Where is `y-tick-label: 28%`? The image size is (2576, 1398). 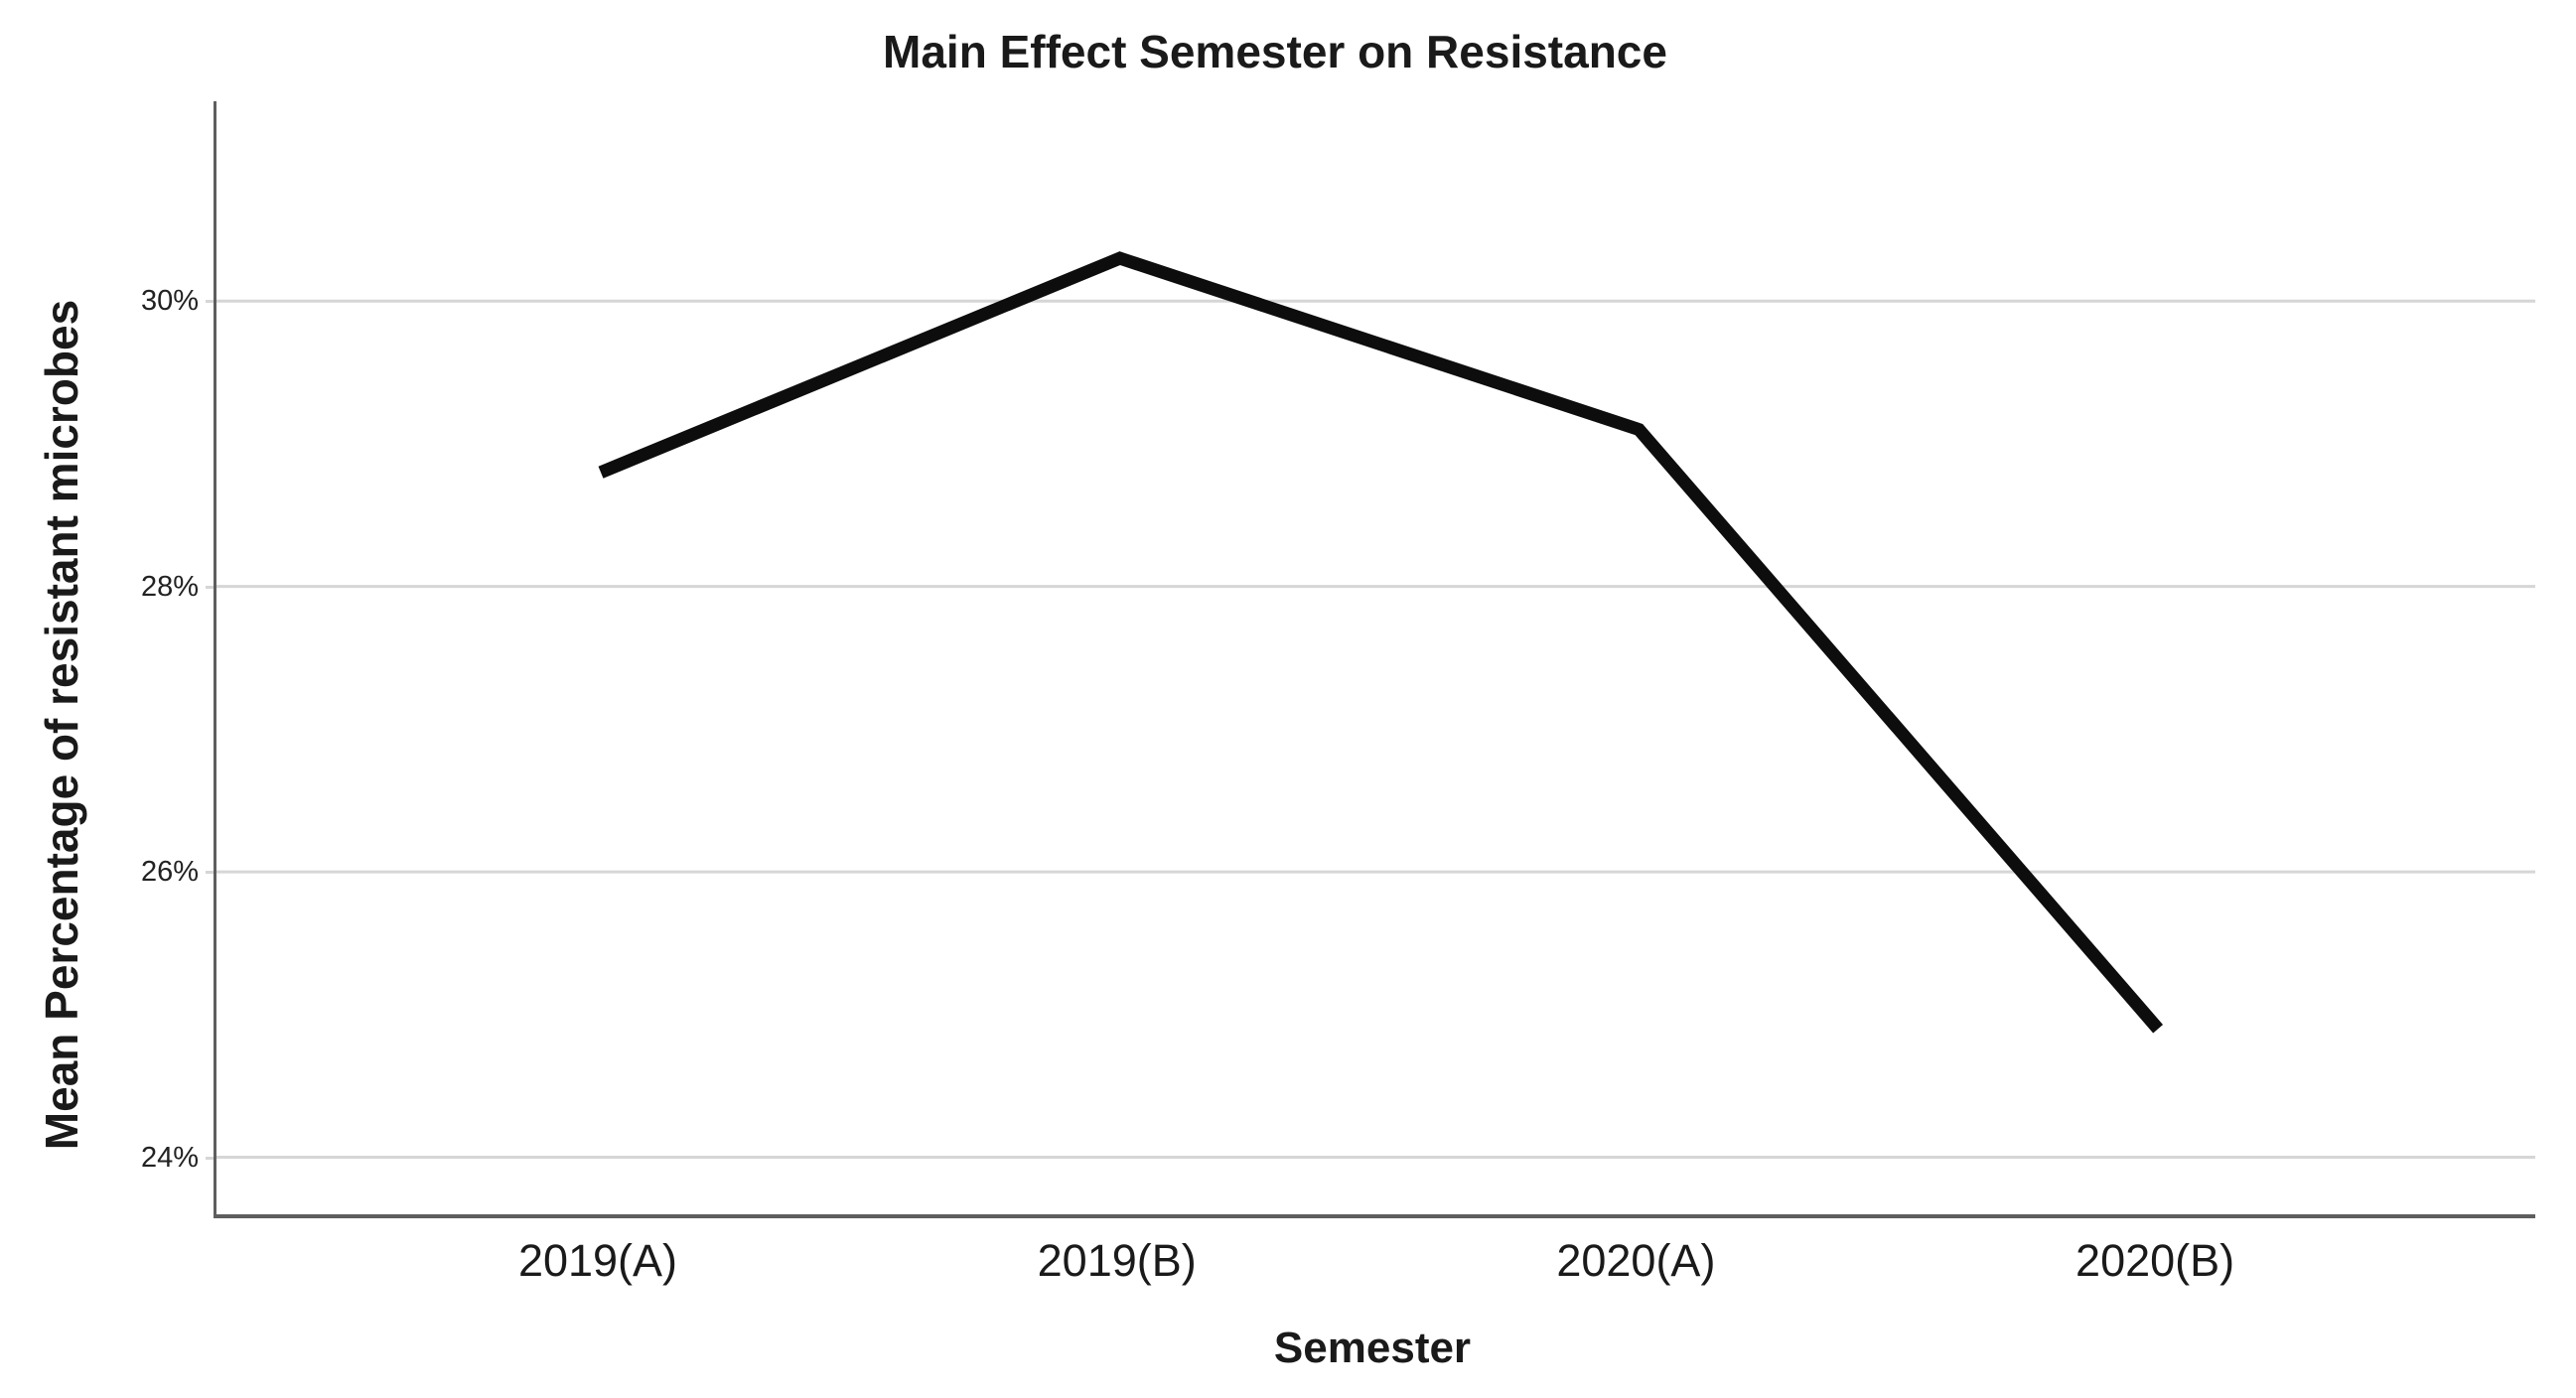
y-tick-label: 28% is located at coordinates (170, 586).